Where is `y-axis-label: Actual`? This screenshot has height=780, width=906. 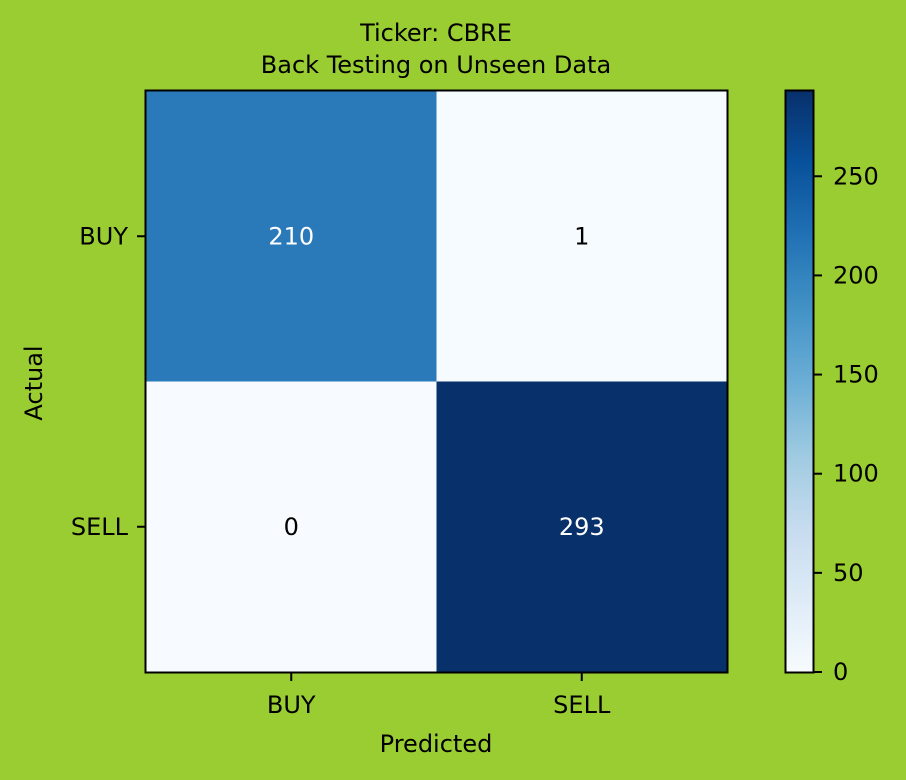
y-axis-label: Actual is located at coordinates (34, 382).